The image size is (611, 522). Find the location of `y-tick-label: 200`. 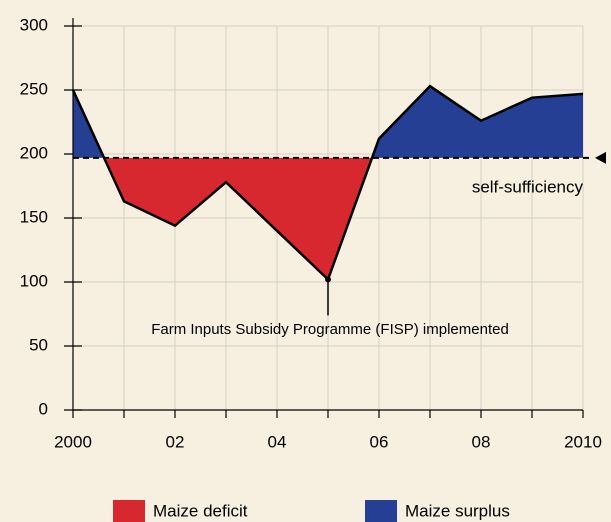

y-tick-label: 200 is located at coordinates (34, 152).